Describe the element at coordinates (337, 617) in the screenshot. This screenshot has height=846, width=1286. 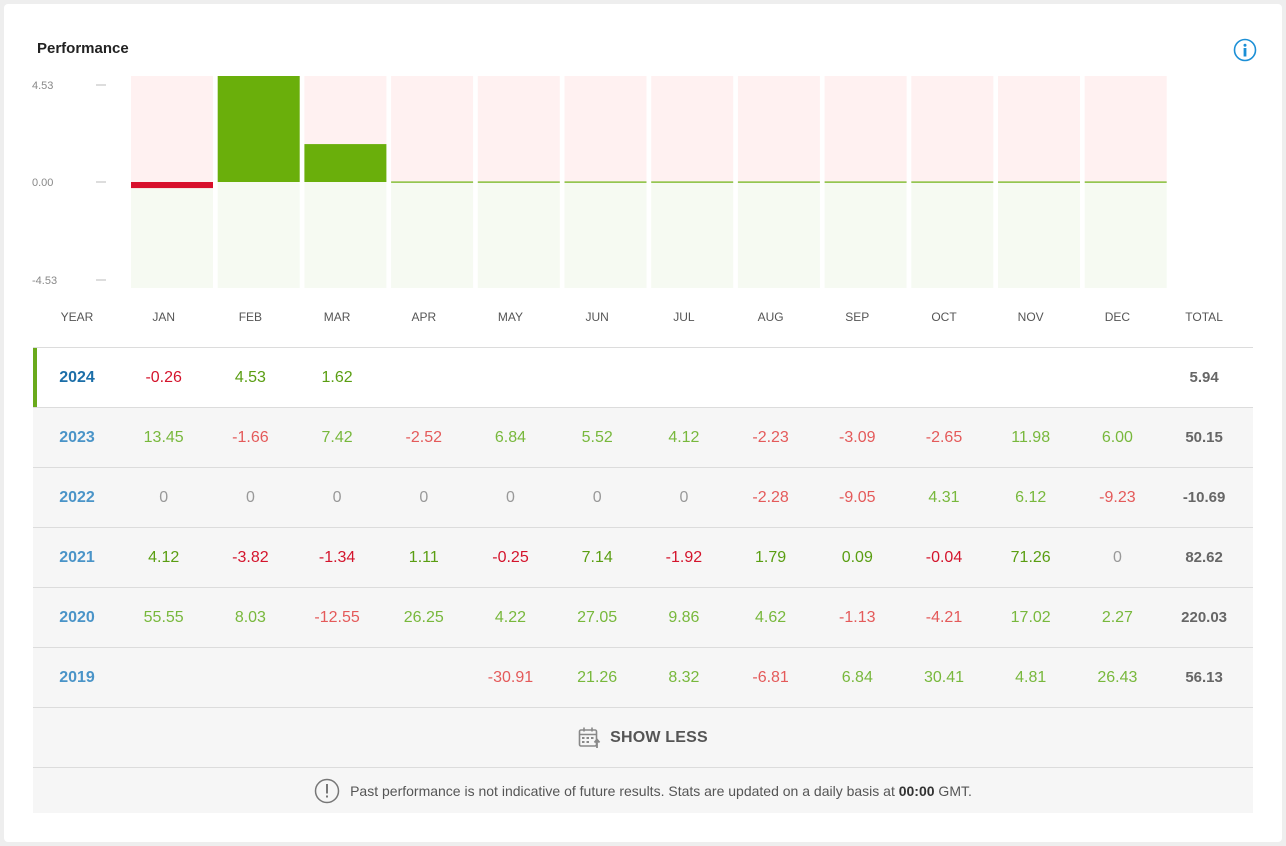
I see `value-cell: -12.55` at that location.